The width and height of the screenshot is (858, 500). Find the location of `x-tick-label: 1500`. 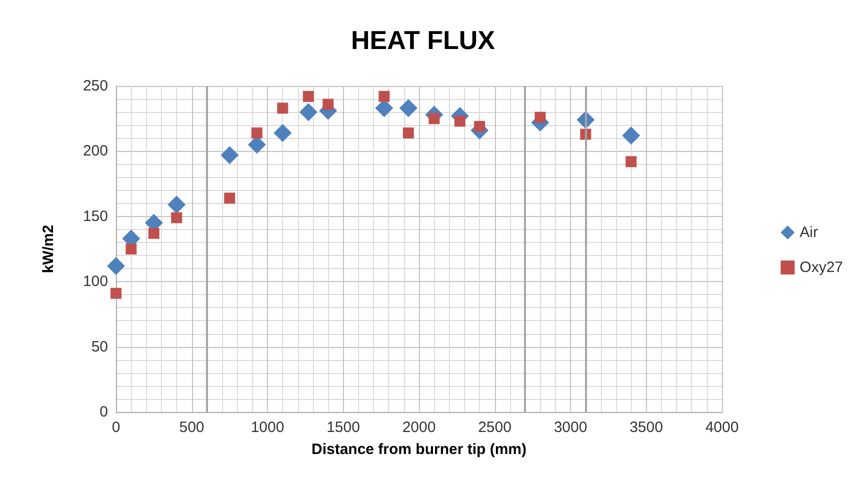

x-tick-label: 1500 is located at coordinates (343, 427).